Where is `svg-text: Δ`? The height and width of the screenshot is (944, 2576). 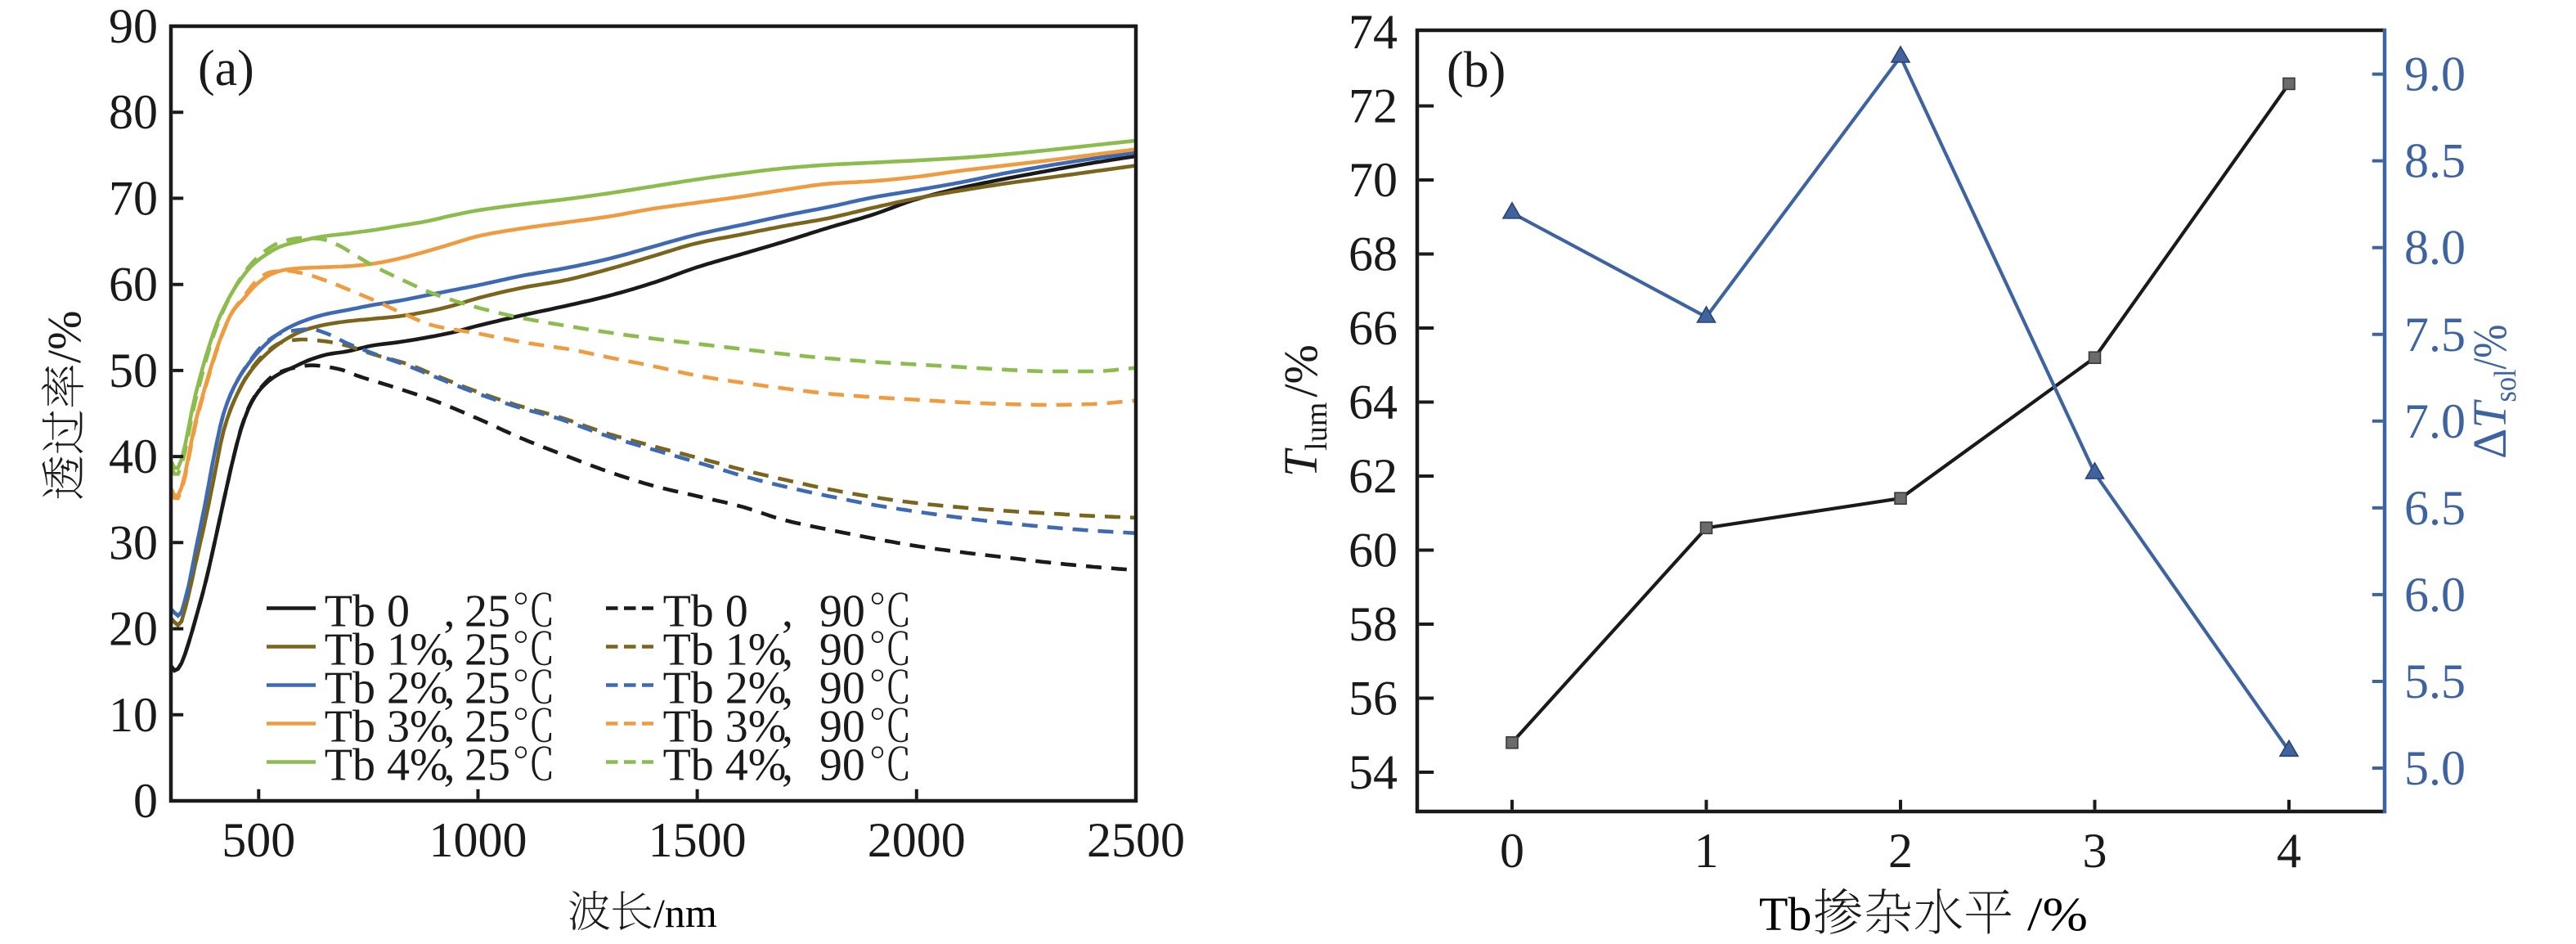
svg-text: Δ is located at coordinates (2490, 444).